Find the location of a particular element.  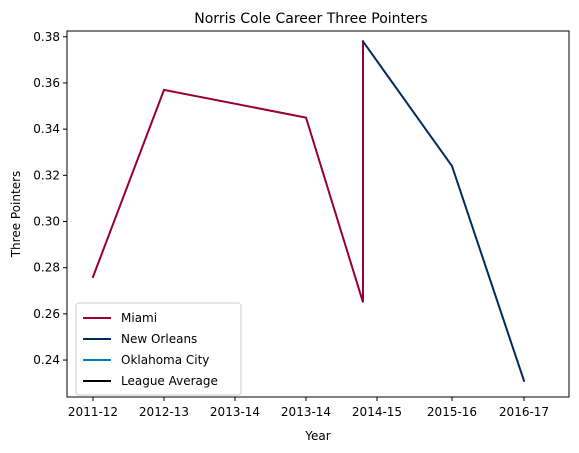

y-tick-label: 0.34 is located at coordinates (46, 129).